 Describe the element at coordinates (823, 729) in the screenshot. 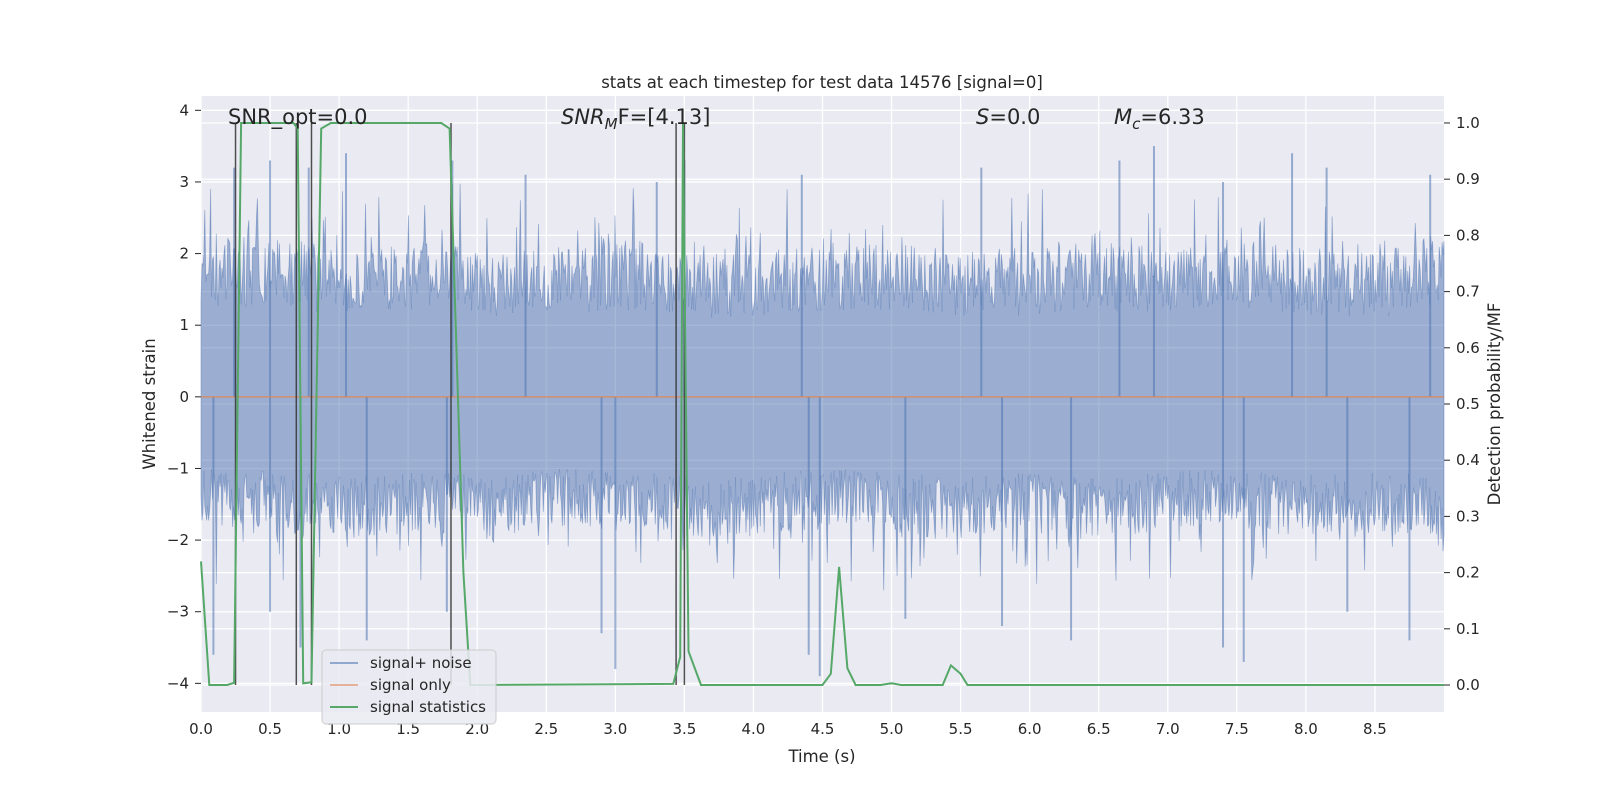

I see `x-tick-label: 4.5` at that location.